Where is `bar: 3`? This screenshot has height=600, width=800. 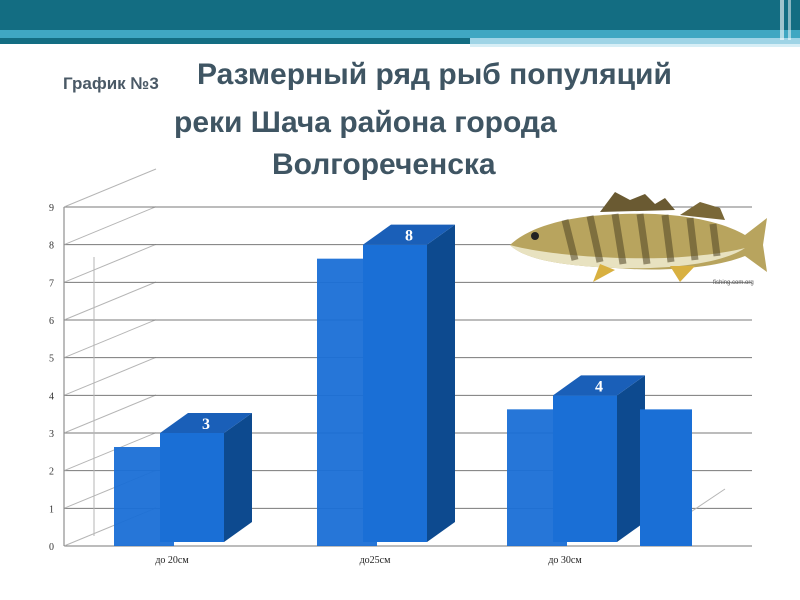 bar: 3 is located at coordinates (183, 479).